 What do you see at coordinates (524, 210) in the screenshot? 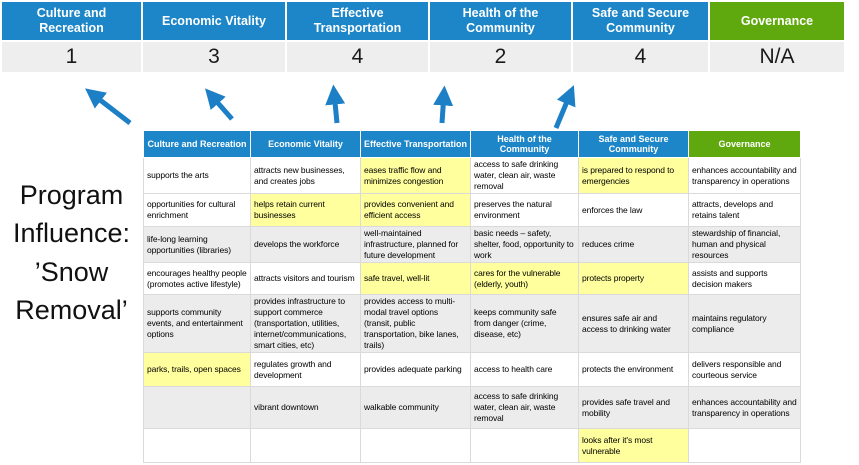
I see `matrix-cell: preserves the natural environment` at bounding box center [524, 210].